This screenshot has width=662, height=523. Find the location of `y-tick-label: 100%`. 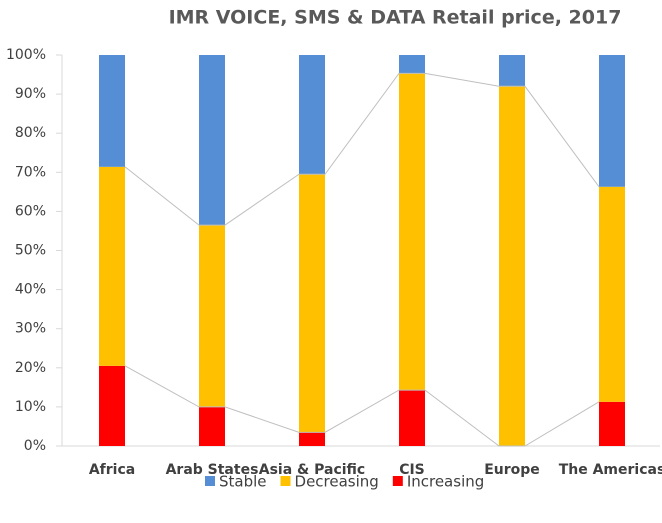

y-tick-label: 100% is located at coordinates (26, 55).